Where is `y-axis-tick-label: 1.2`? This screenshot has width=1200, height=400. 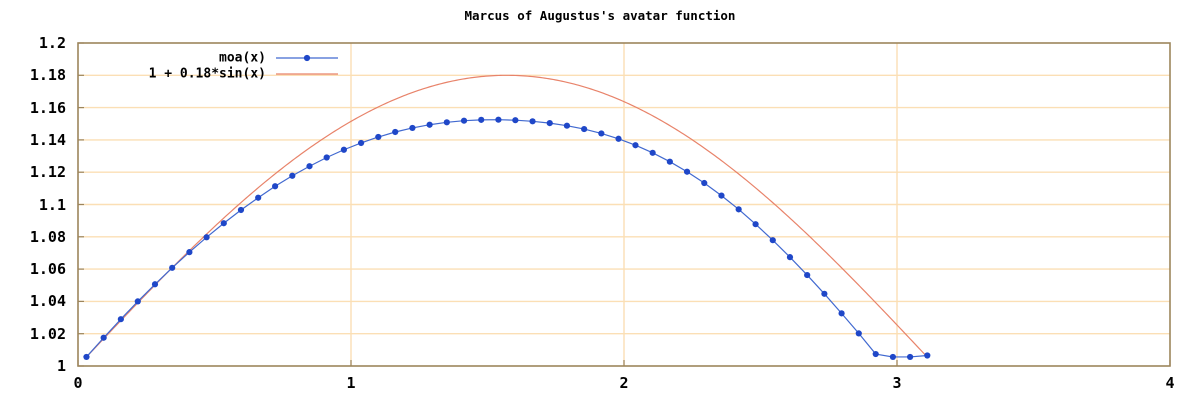
y-axis-tick-label: 1.2 is located at coordinates (52, 43).